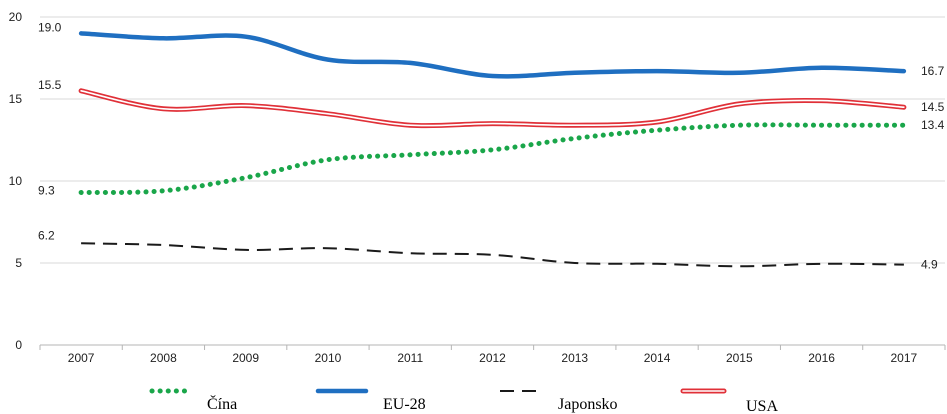  Describe the element at coordinates (18, 263) in the screenshot. I see `y-tick-label: 5` at that location.